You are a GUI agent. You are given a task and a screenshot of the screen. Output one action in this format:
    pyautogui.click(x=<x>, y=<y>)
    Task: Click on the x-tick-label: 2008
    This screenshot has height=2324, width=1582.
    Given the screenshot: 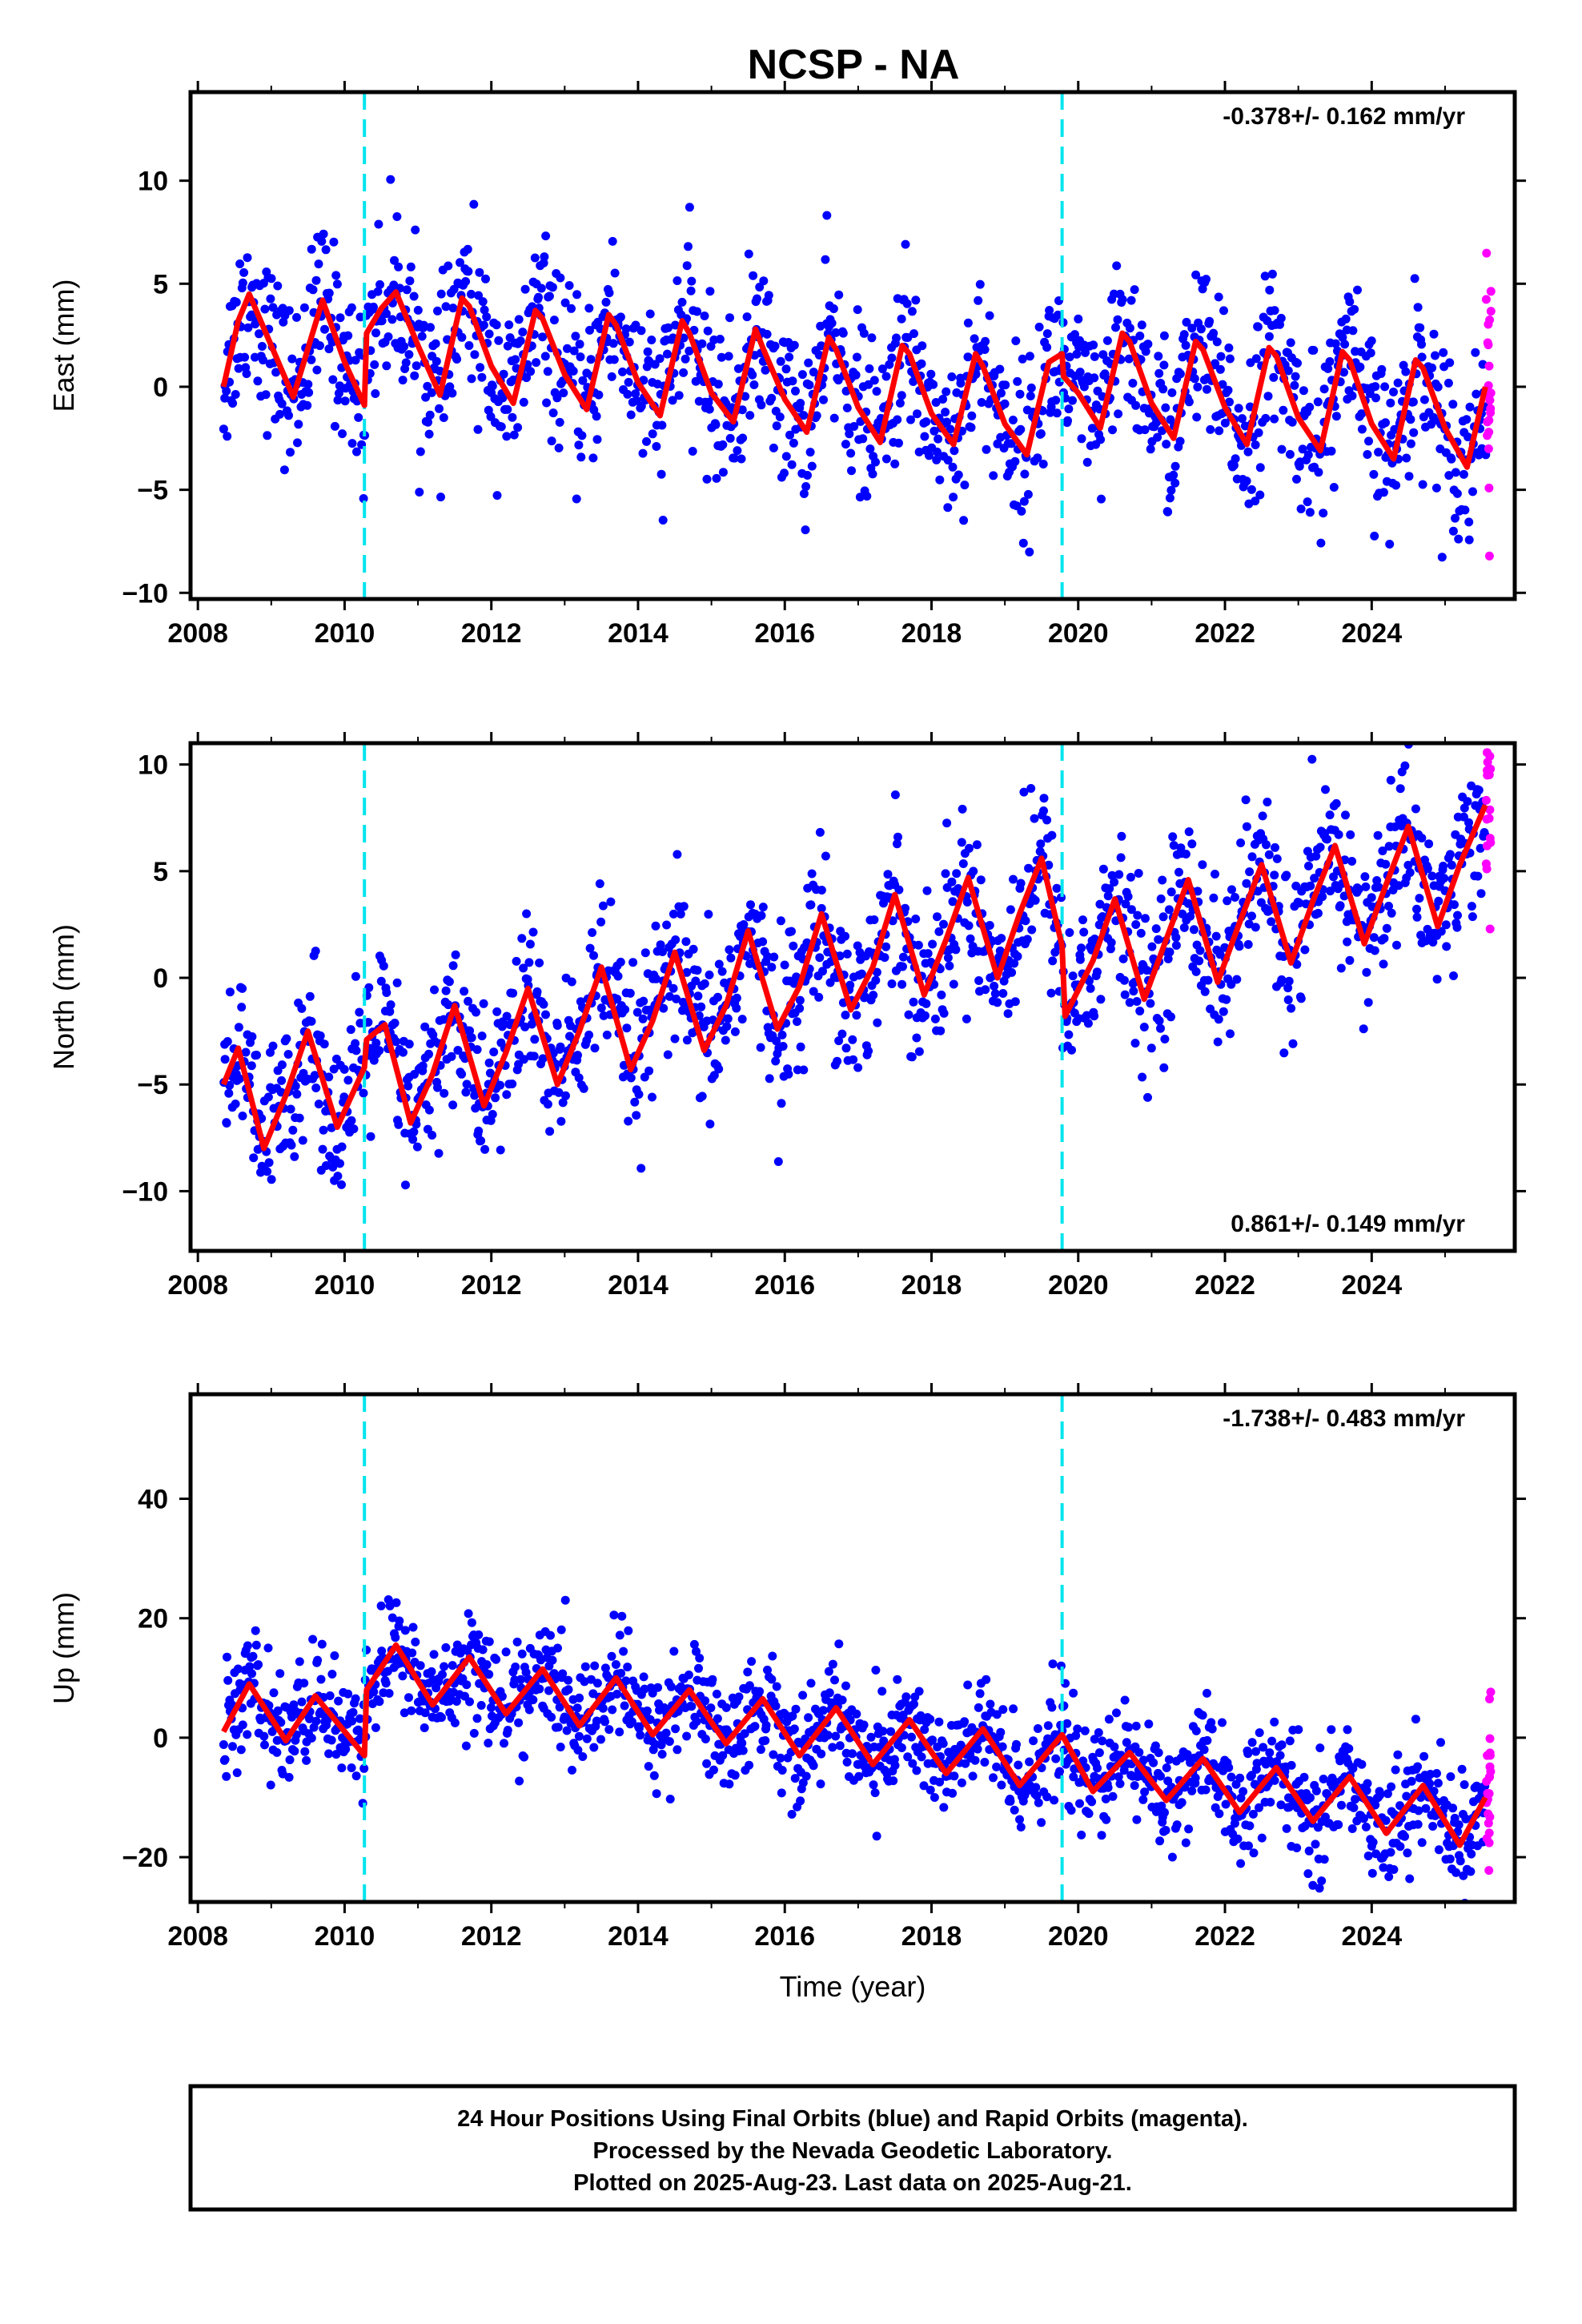 What is the action you would take?
    pyautogui.click(x=198, y=1936)
    